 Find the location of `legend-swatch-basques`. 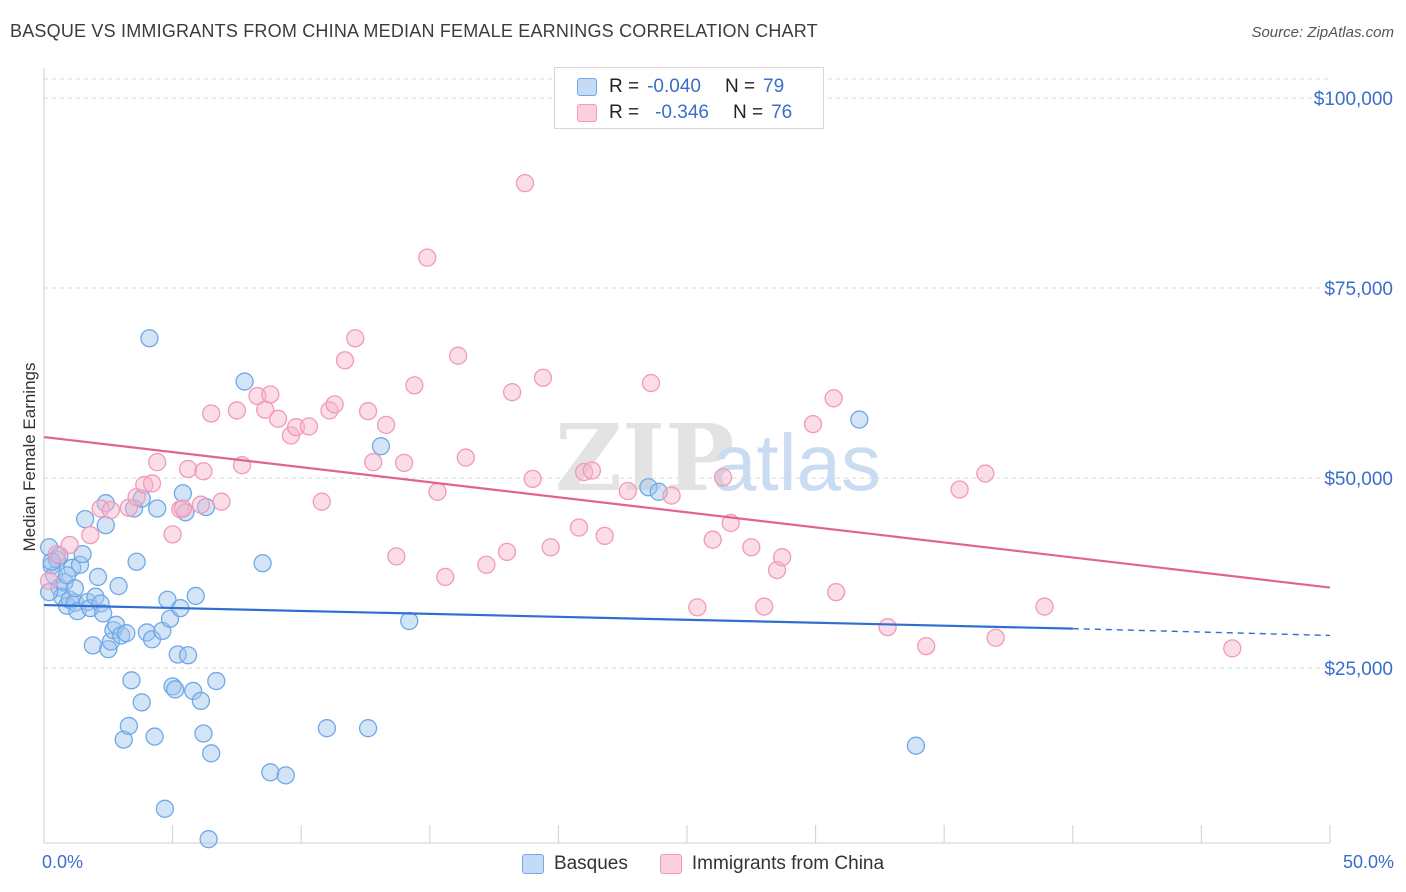

legend-swatch-basques is located at coordinates (532, 864).